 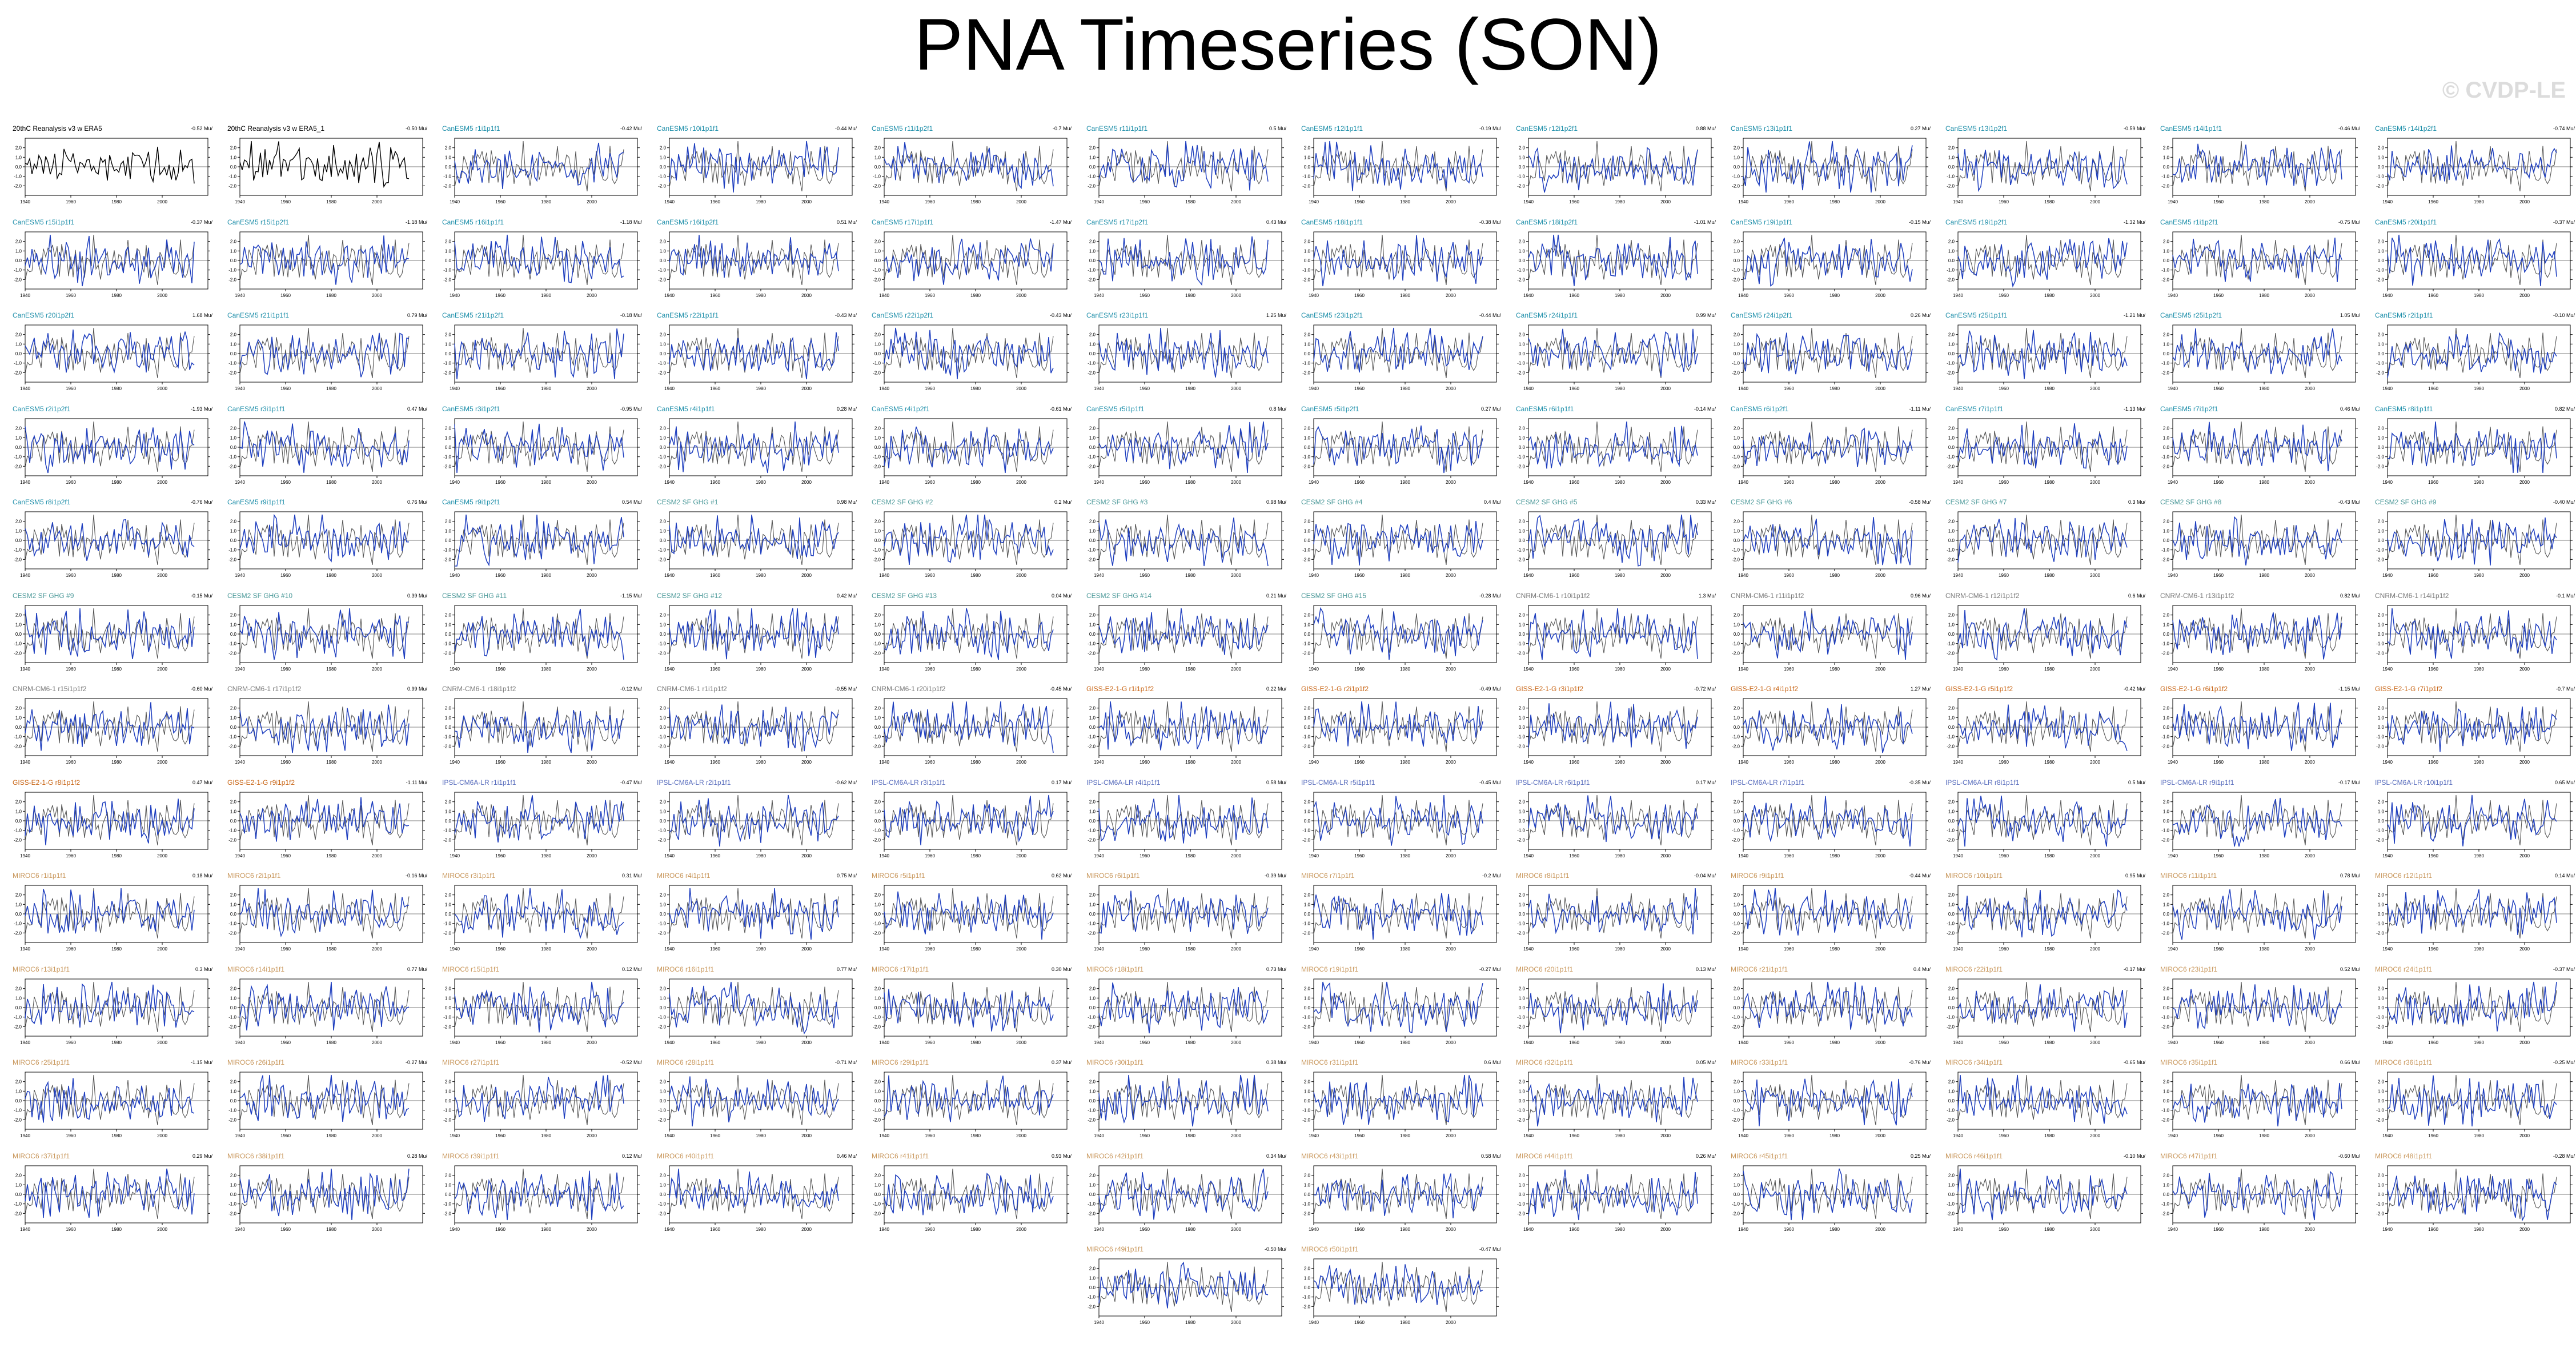 I want to click on panel-trend: 0.25 Mu/, so click(x=1920, y=1156).